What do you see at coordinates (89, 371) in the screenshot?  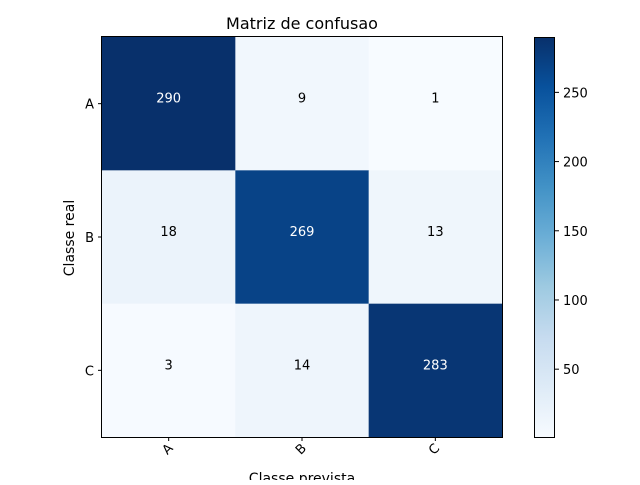 I see `y-tick-label: C` at bounding box center [89, 371].